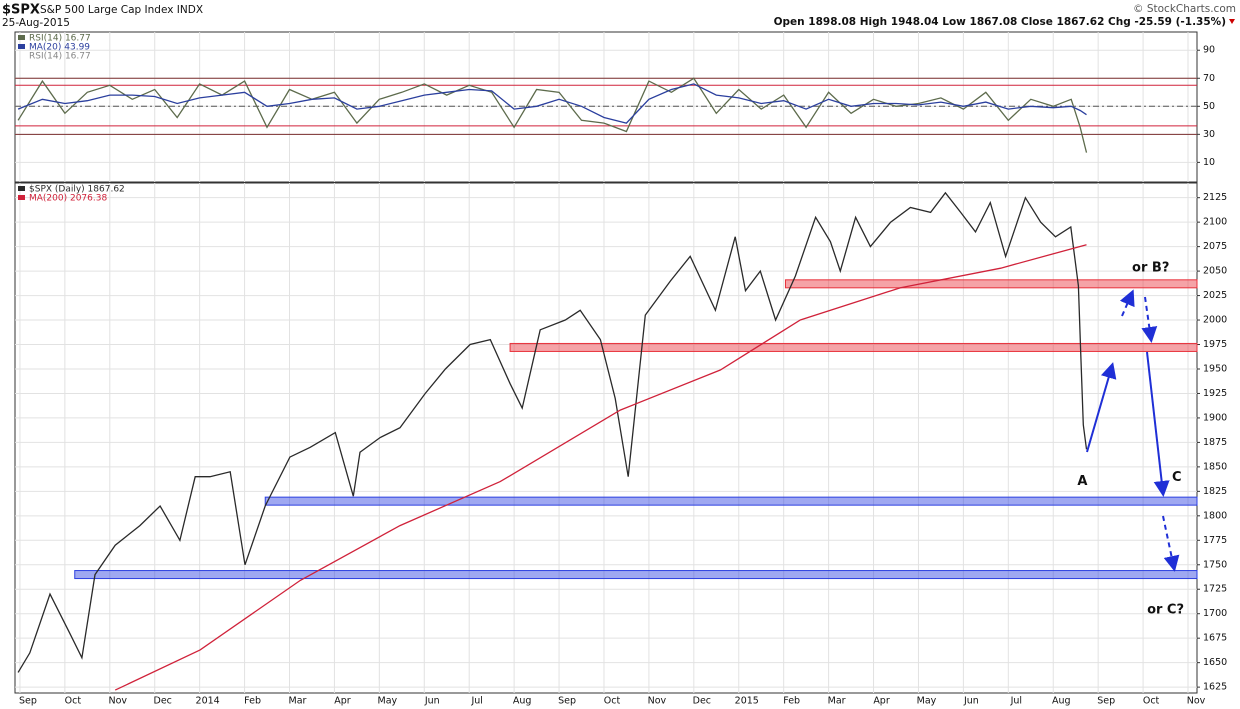 The height and width of the screenshot is (709, 1240). I want to click on y-tick-label: 90, so click(1209, 50).